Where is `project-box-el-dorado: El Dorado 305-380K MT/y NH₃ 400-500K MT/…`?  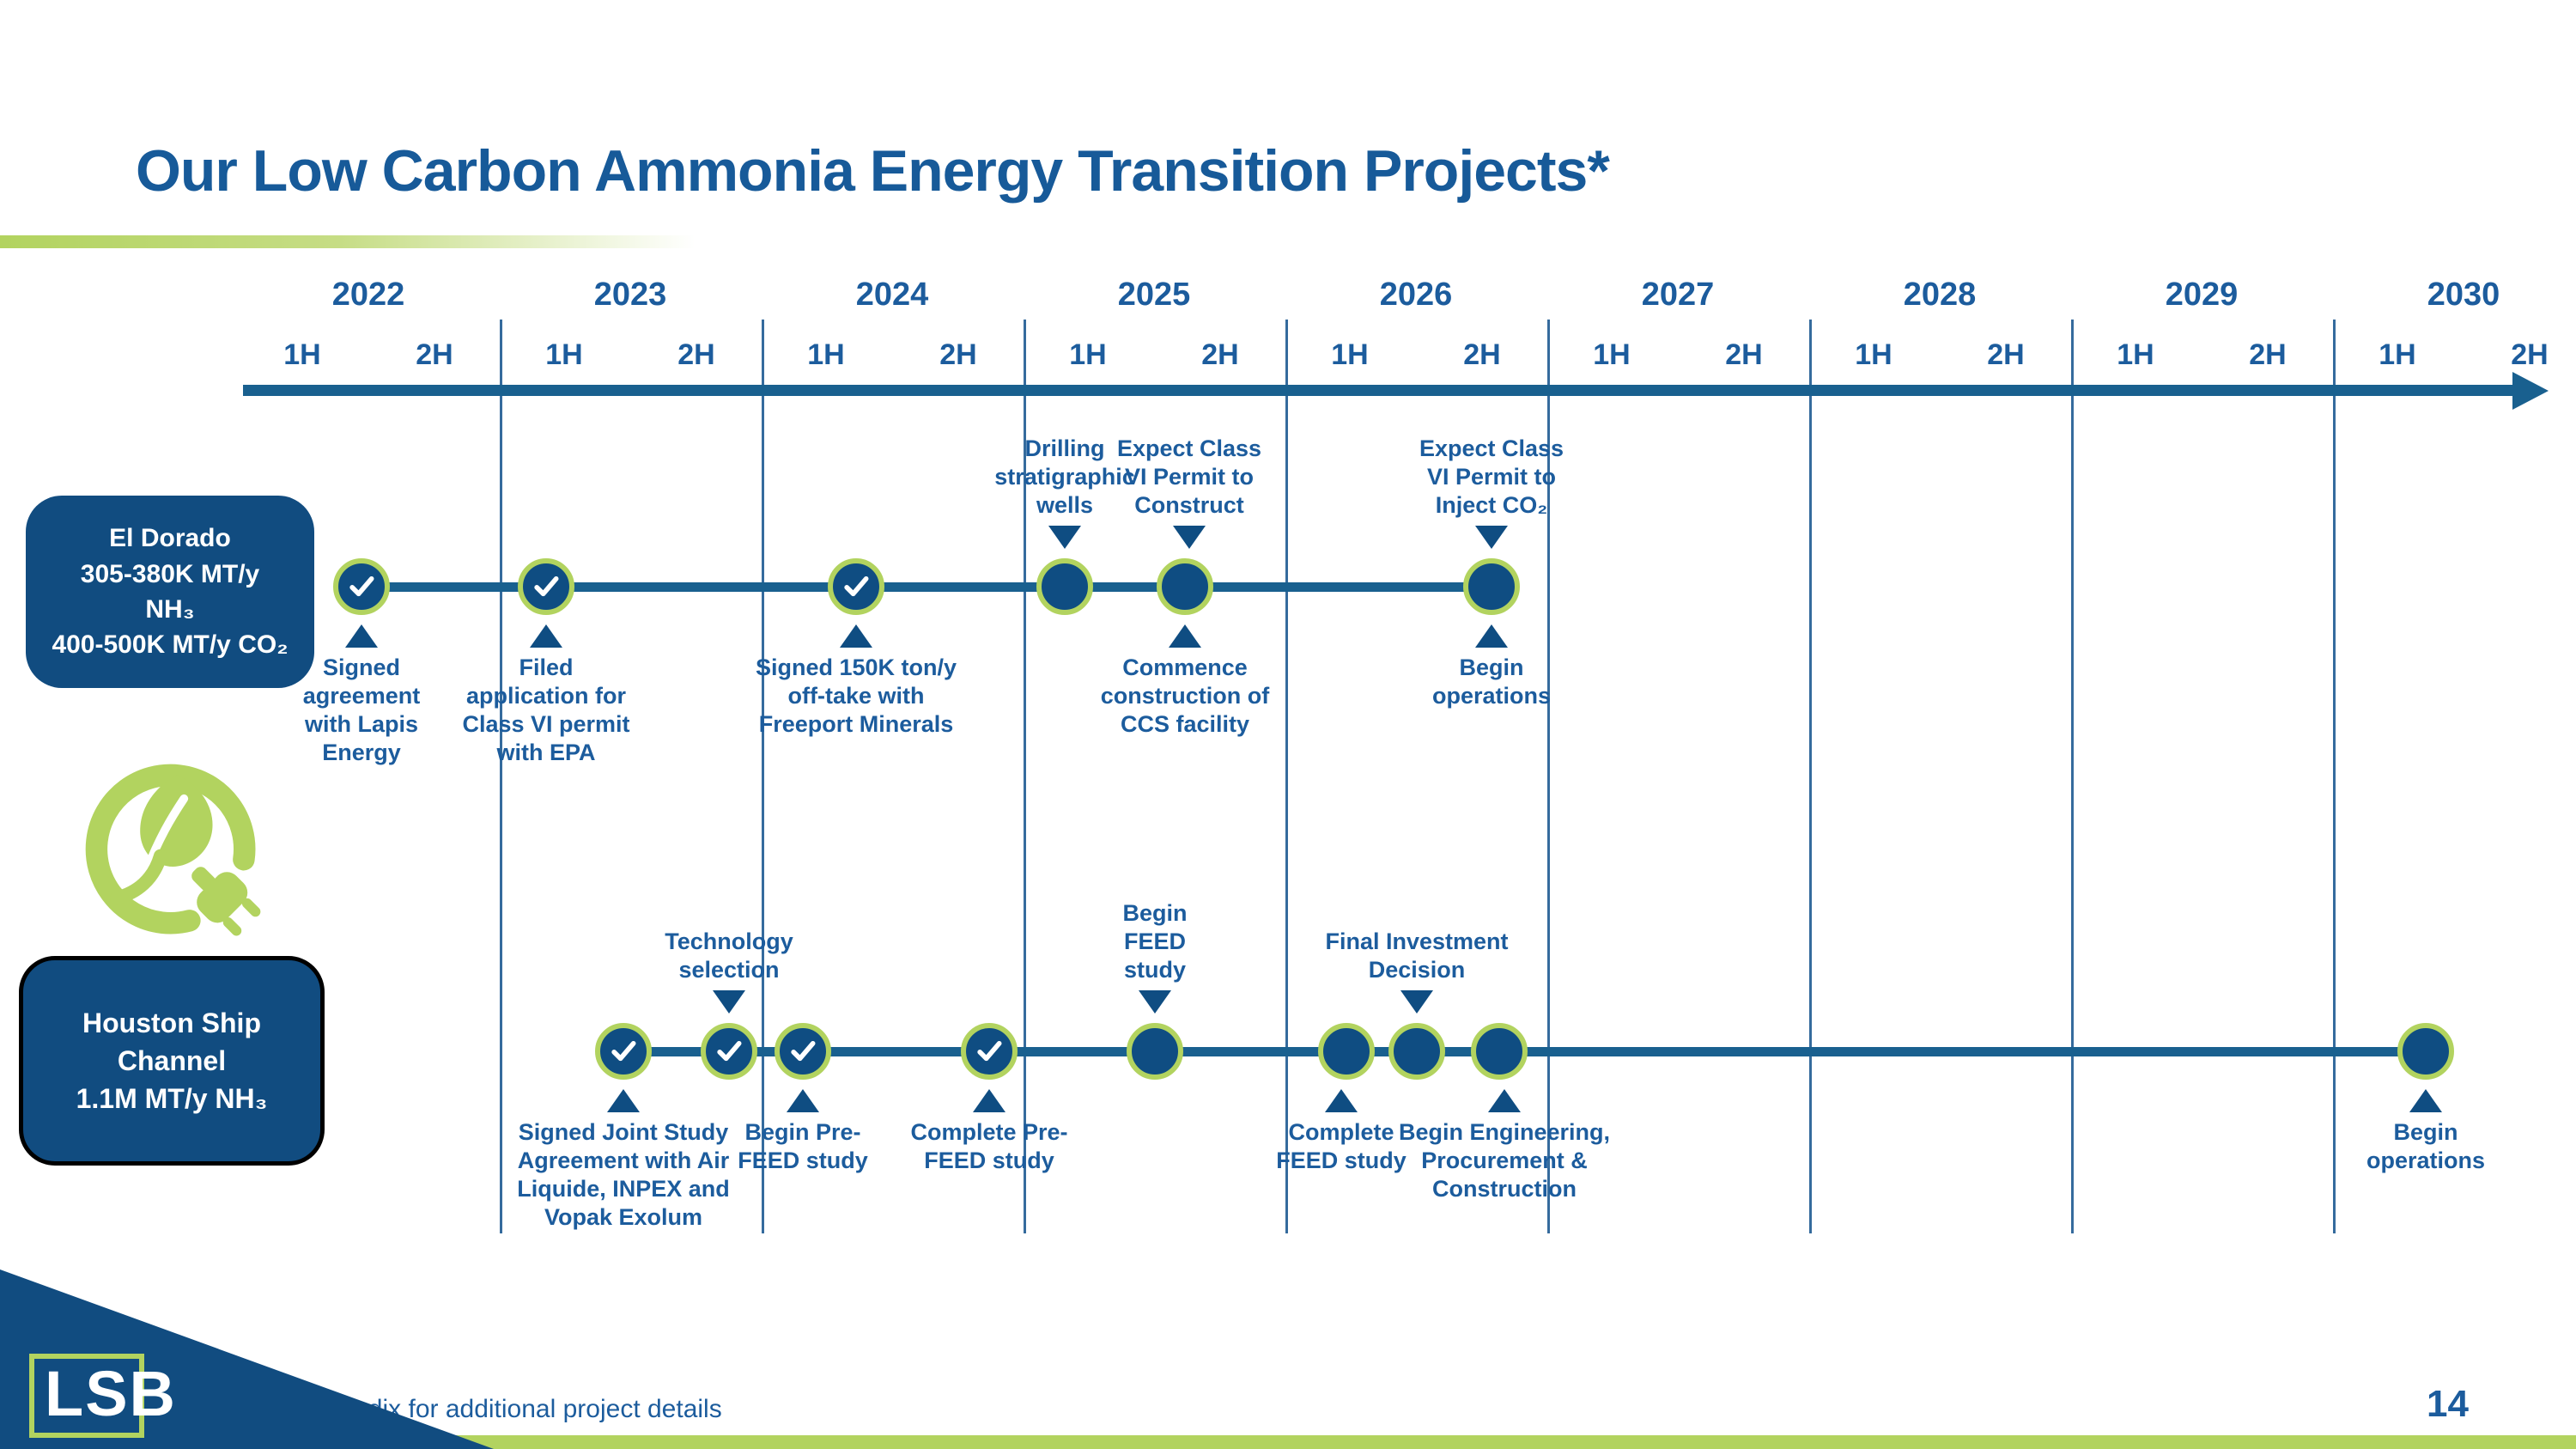
project-box-el-dorado: El Dorado 305-380K MT/y NH₃ 400-500K MT/… is located at coordinates (170, 592).